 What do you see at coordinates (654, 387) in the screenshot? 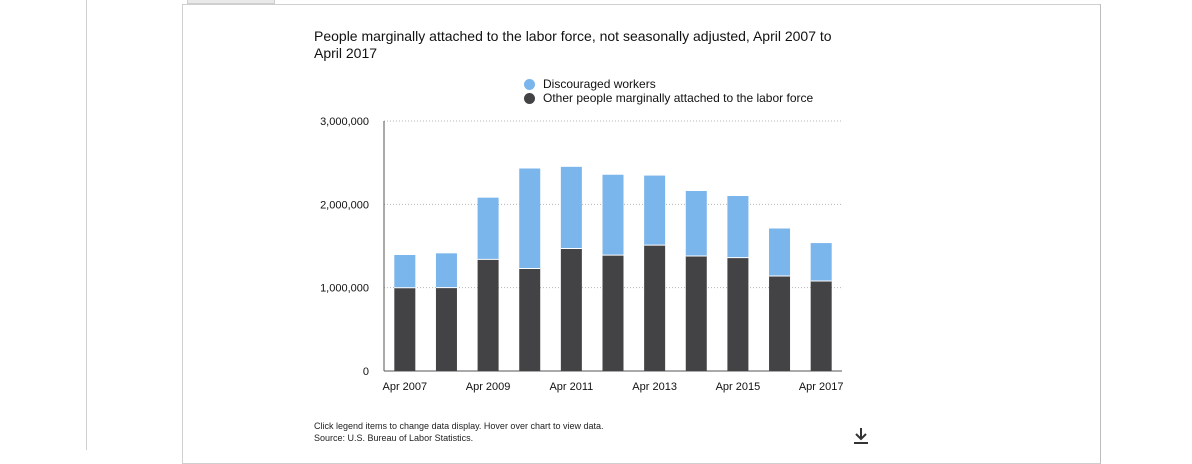
I see `x-tick-label: Apr 2013` at bounding box center [654, 387].